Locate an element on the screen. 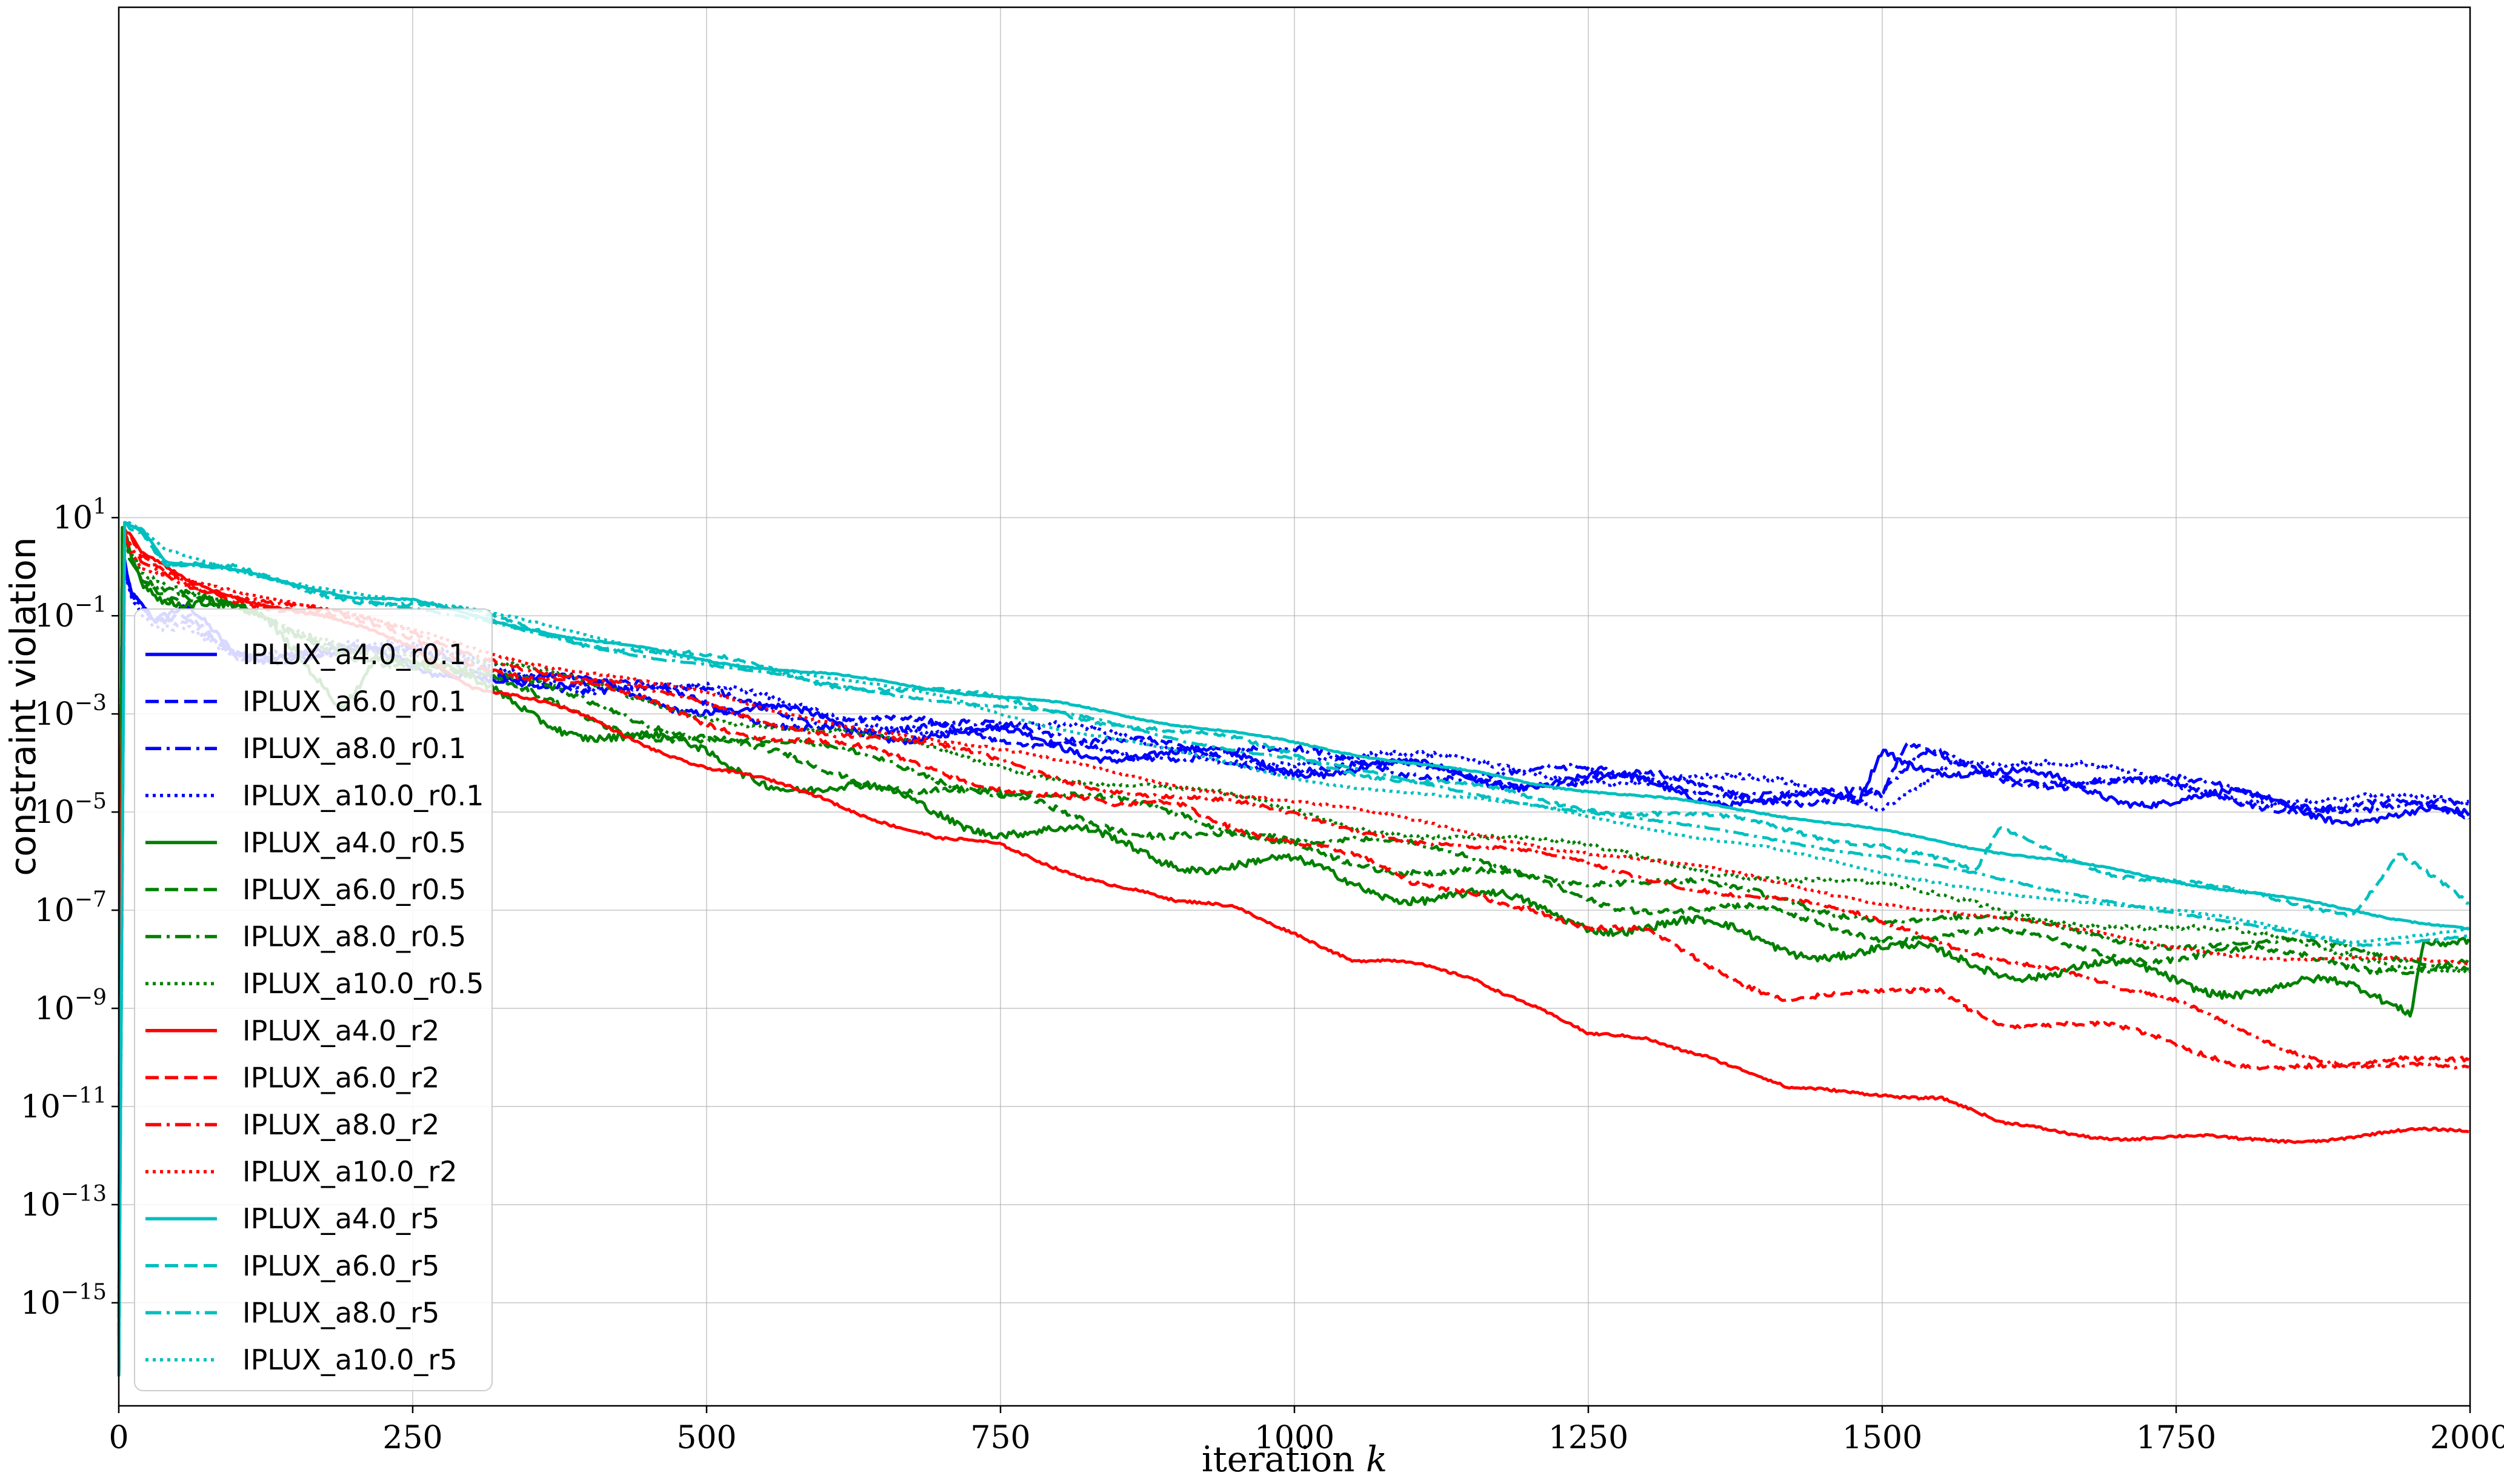 This screenshot has height=1484, width=2504. y-tick-labels: 10¹ 10⁻¹ 10⁻³ 10⁻⁵ 10⁻⁷ 10⁻⁹ 10⁻¹¹ 10⁻¹³ 10⁻¹⁵ is located at coordinates (70, 908).